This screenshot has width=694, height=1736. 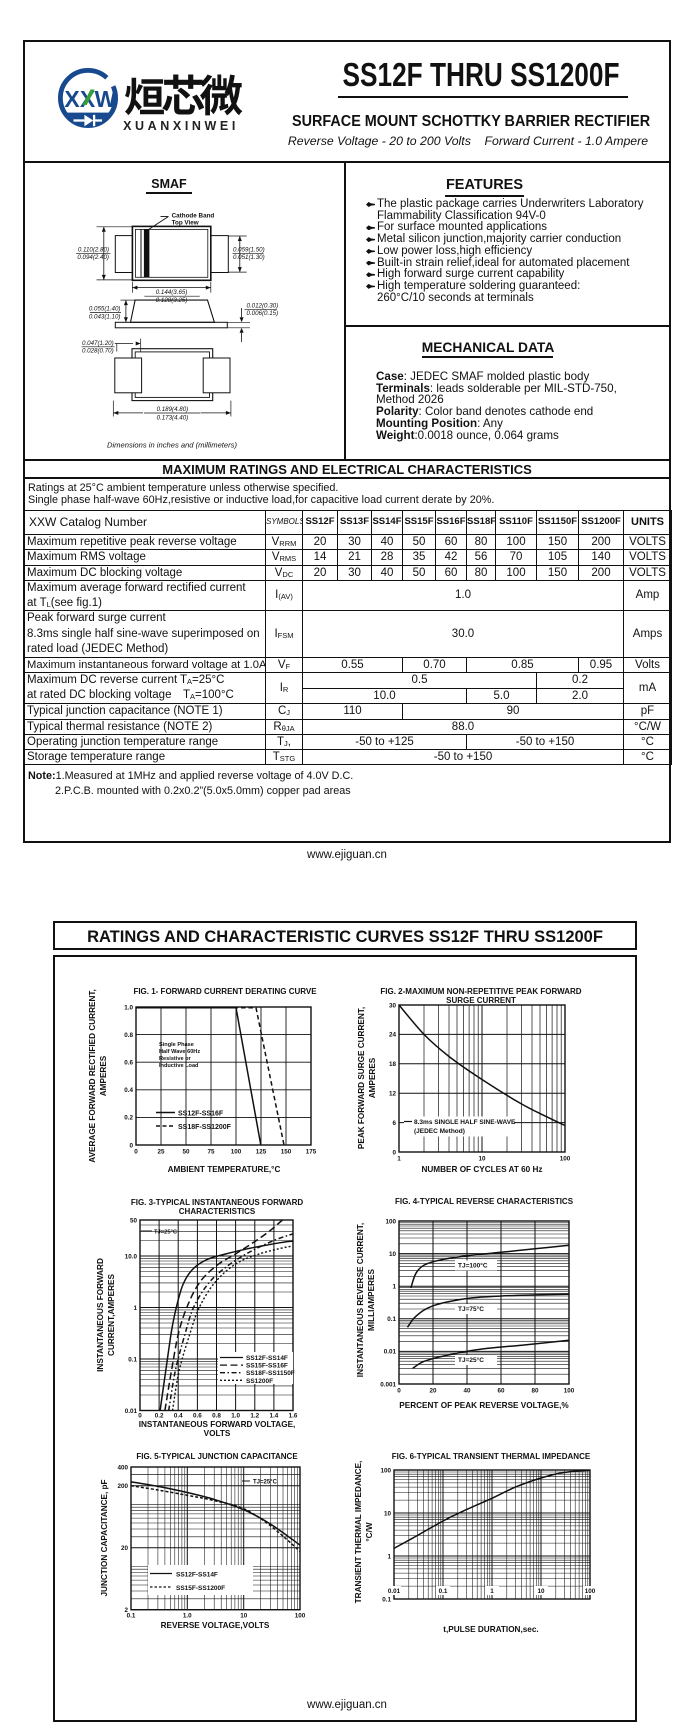 What do you see at coordinates (92, 1075) in the screenshot?
I see `svg-text:AVERAGE FORWARD RECTIFIED CURR: AVERAGE FORWARD RECTIFIED CURRENT,` at bounding box center [92, 1075].